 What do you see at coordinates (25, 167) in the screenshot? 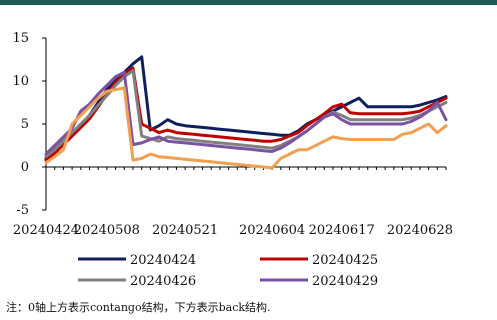
I see `y-tick-label: 0` at bounding box center [25, 167].